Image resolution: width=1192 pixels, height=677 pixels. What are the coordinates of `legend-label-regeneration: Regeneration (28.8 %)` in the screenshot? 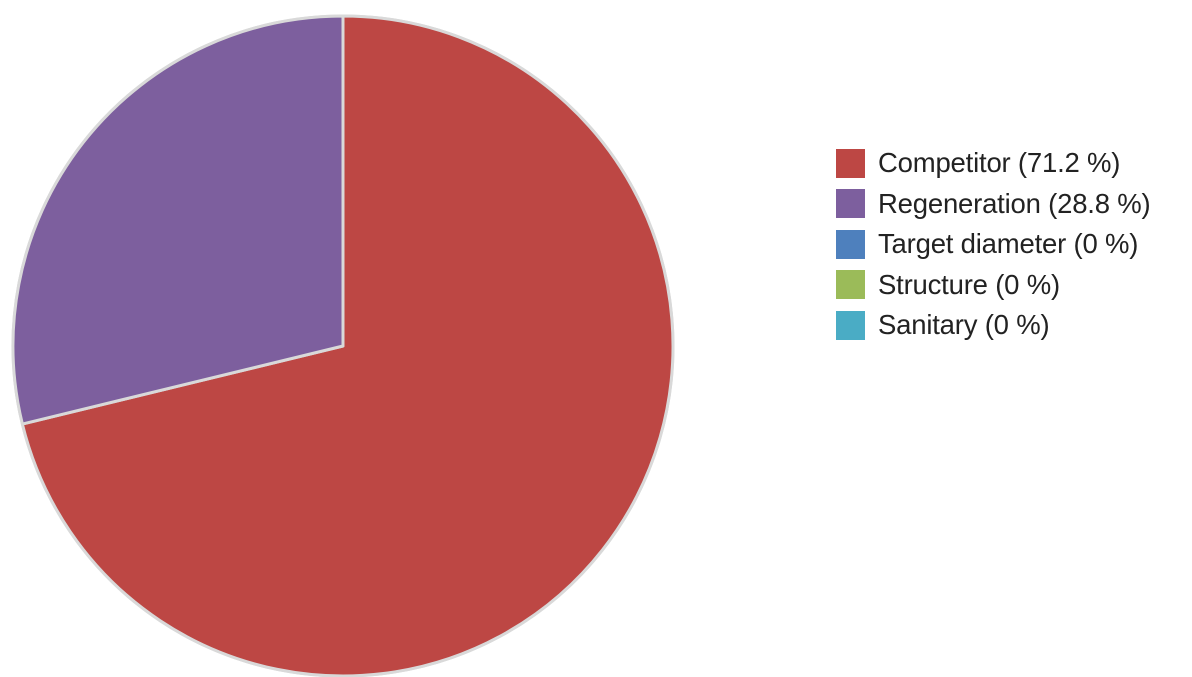 It's located at (1014, 203).